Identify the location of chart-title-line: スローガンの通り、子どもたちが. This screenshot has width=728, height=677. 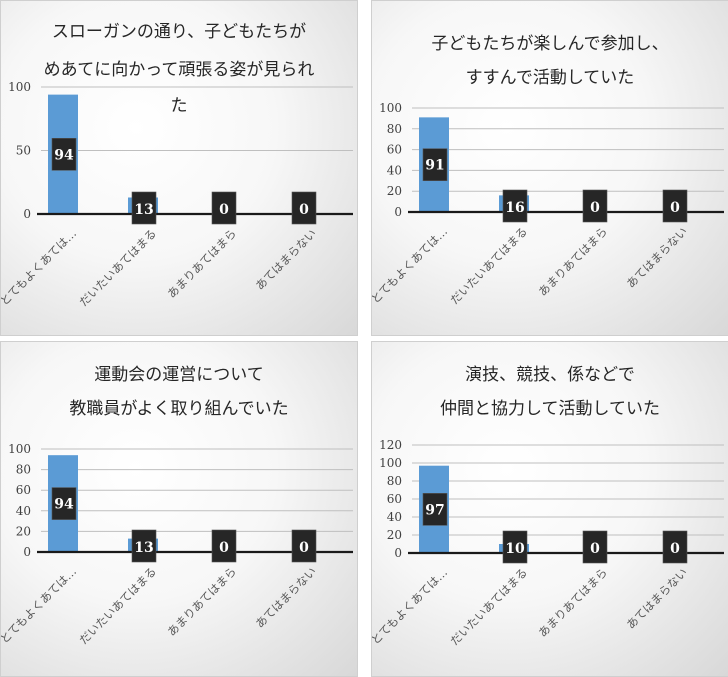
(179, 32).